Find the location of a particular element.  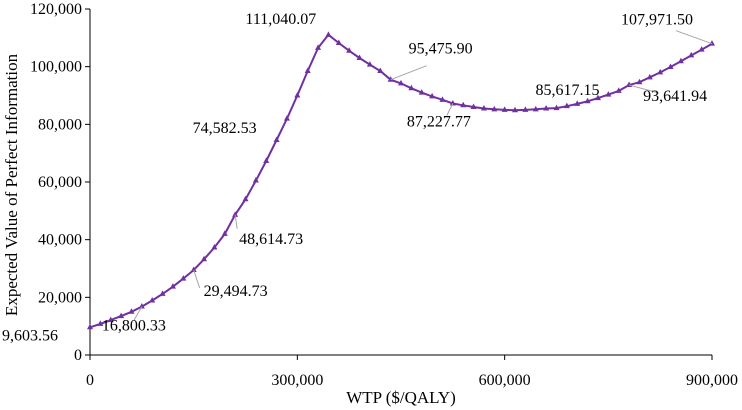

x-tick-label: 300,000 is located at coordinates (297, 380).